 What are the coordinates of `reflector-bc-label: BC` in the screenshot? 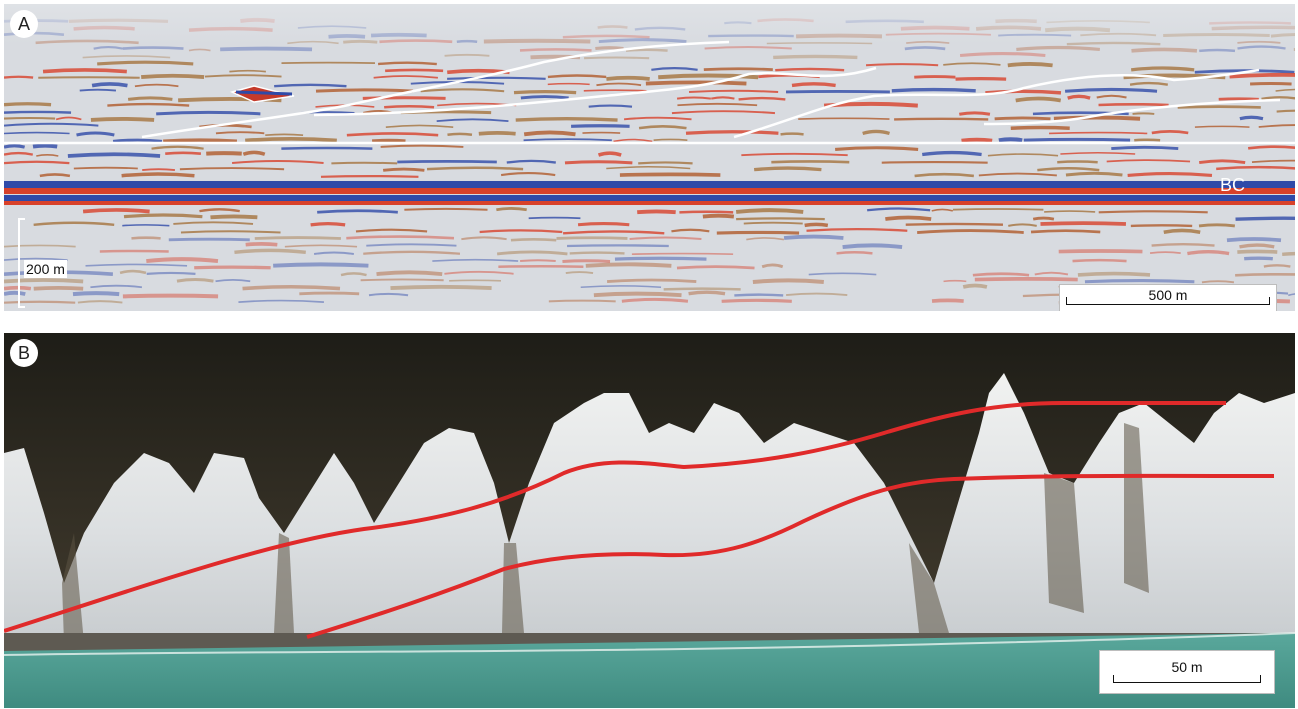 It's located at (1233, 185).